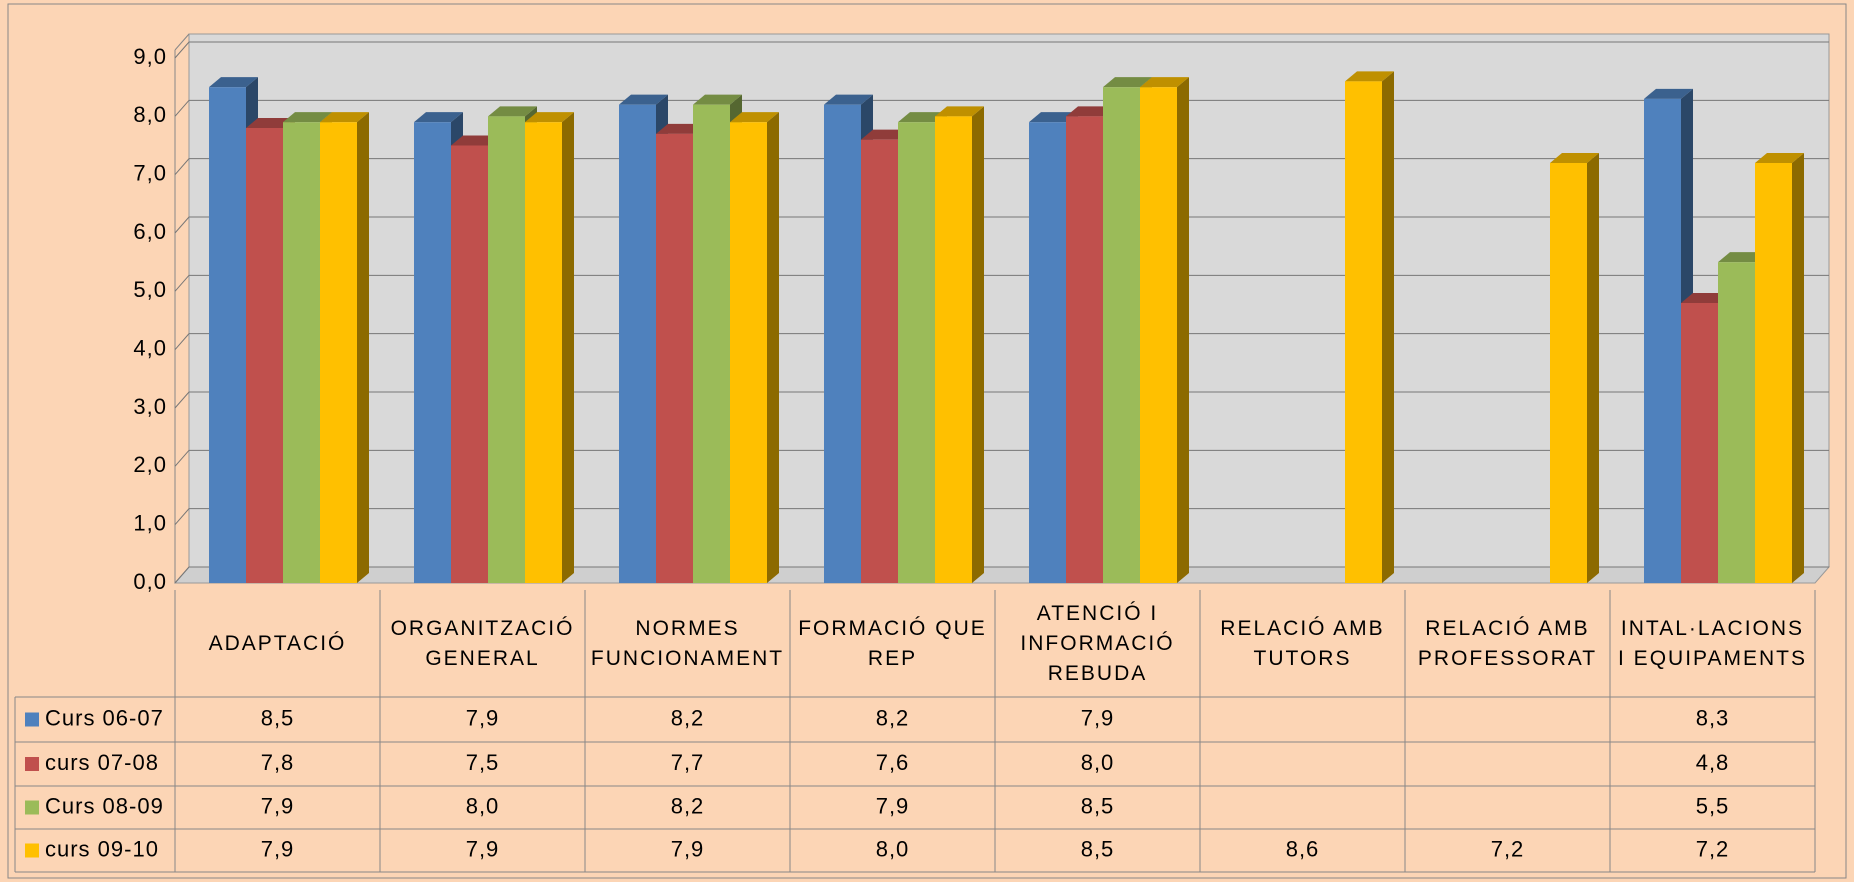 The height and width of the screenshot is (882, 1854). What do you see at coordinates (150, 289) in the screenshot?
I see `y-tick-label: 5,0` at bounding box center [150, 289].